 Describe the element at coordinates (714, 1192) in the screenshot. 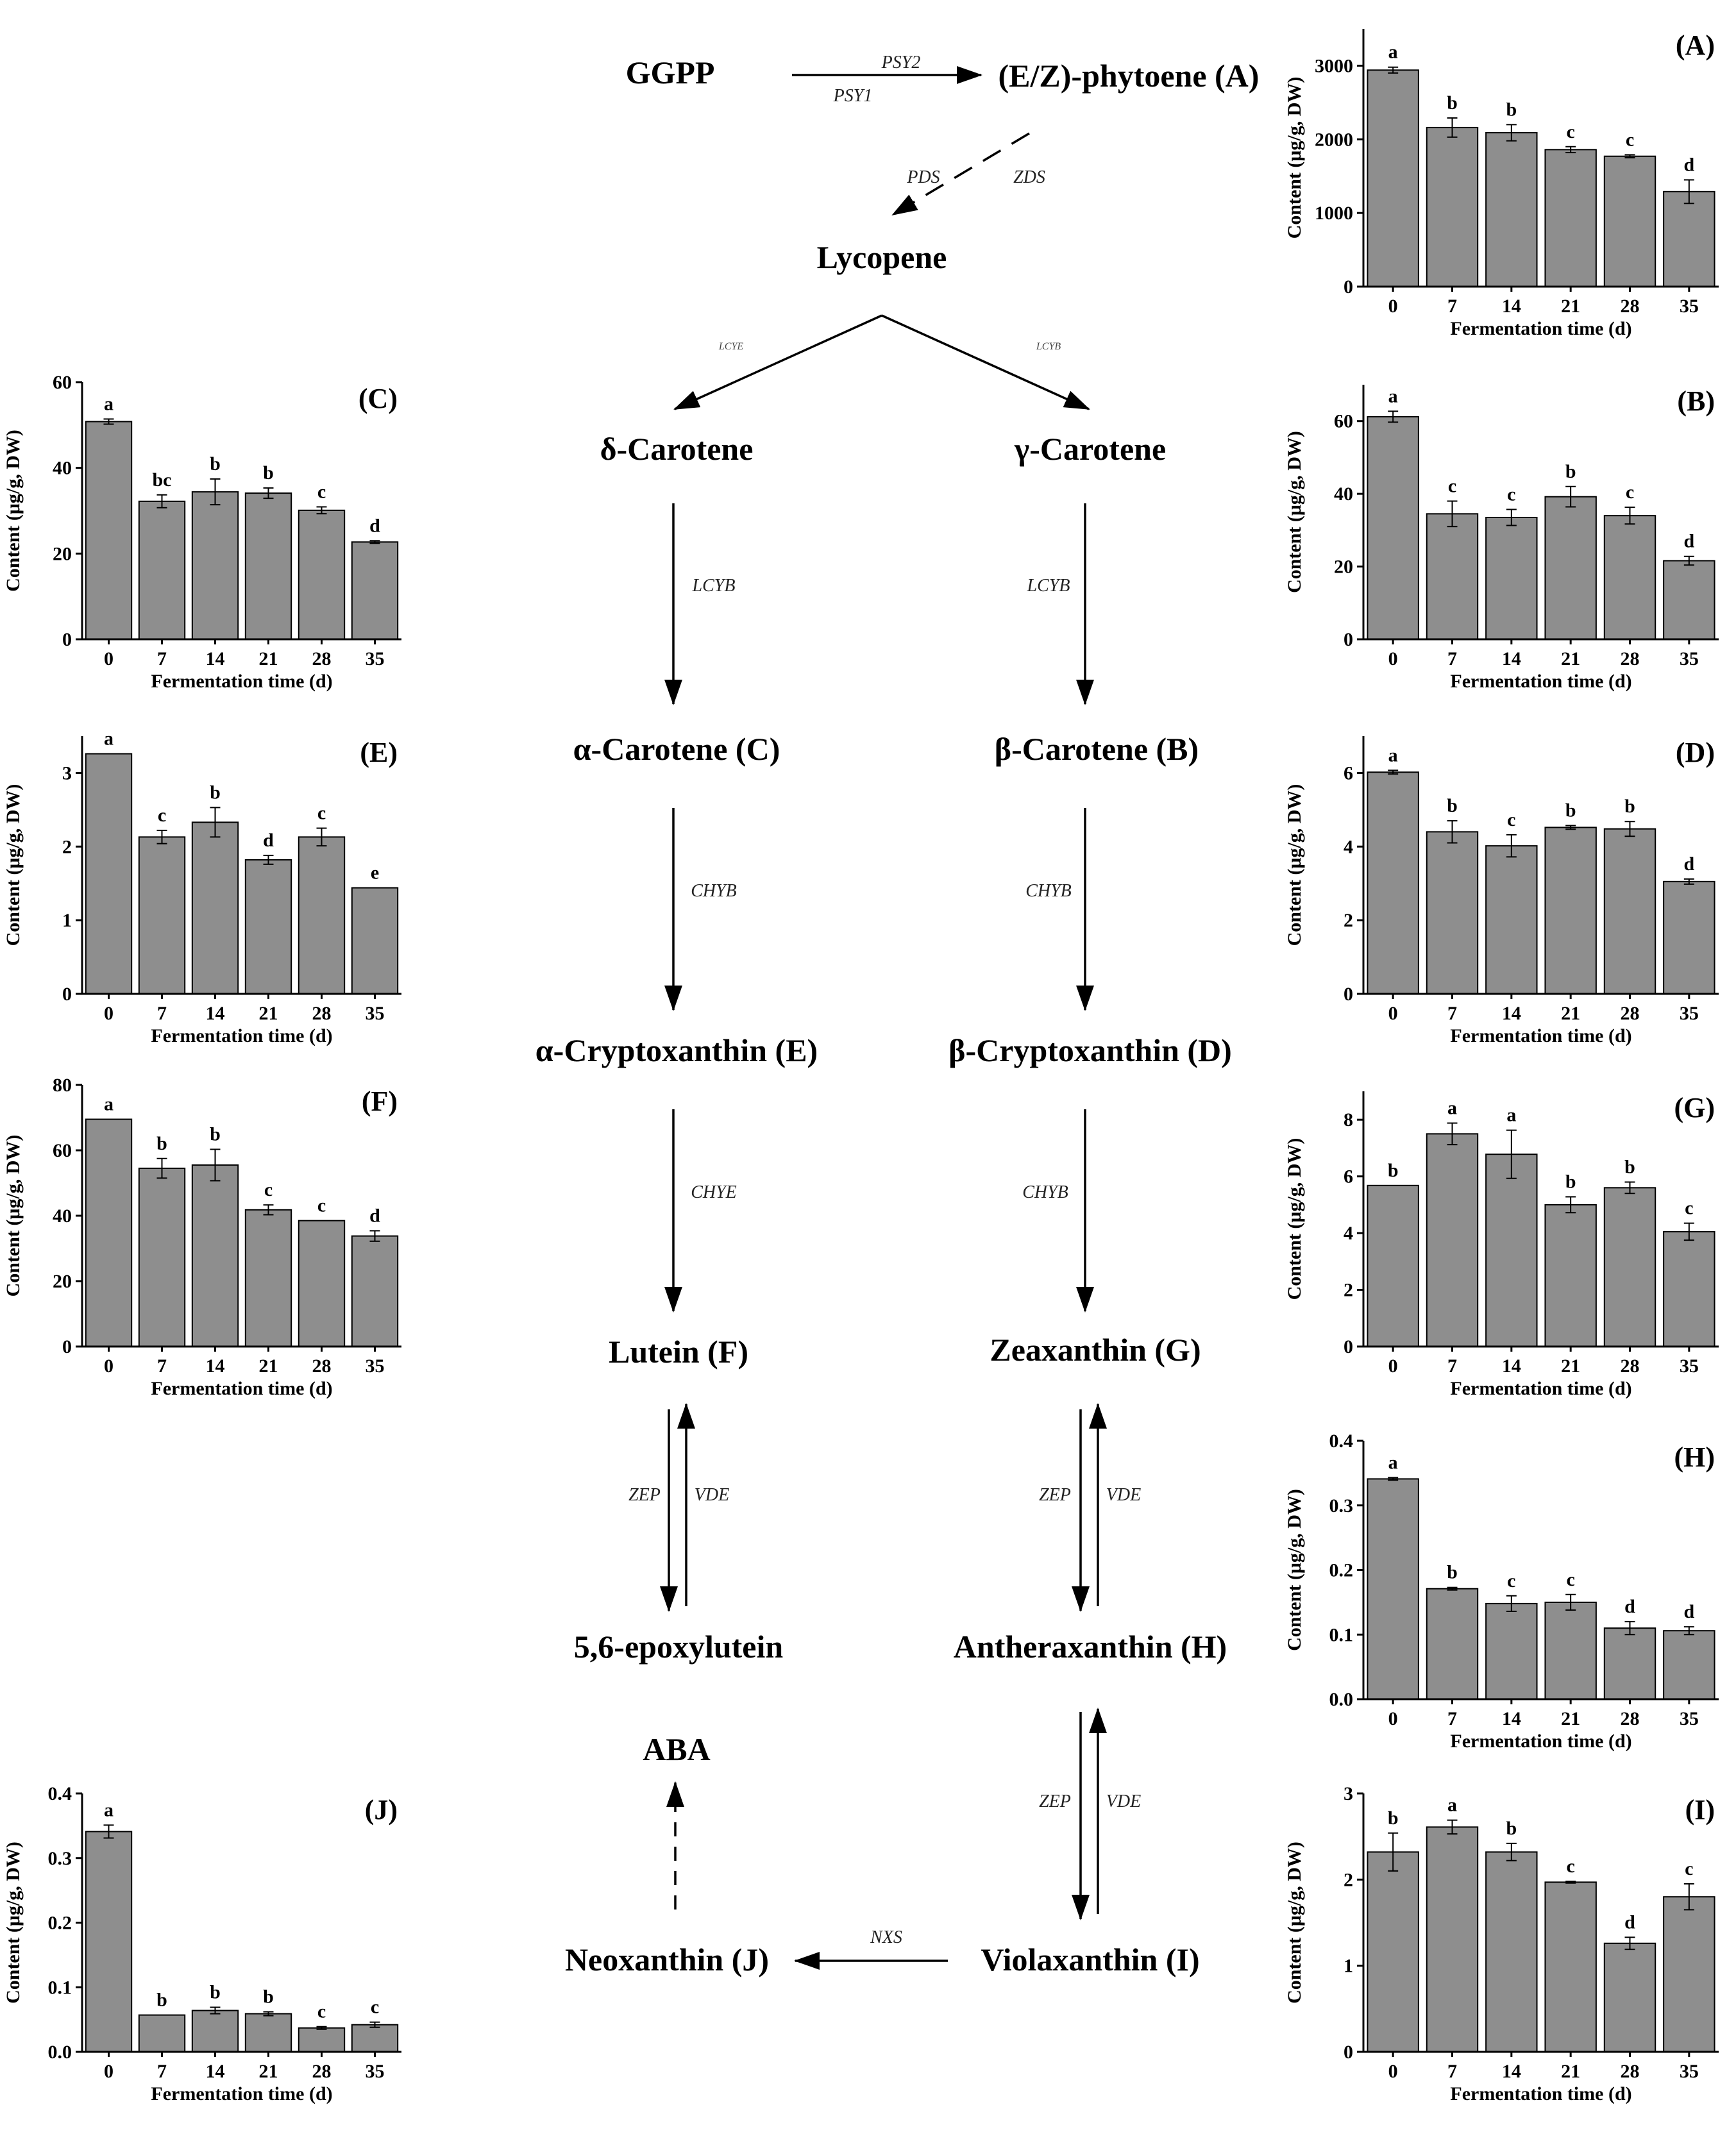

I see `enzyme-chye: CHYE` at that location.